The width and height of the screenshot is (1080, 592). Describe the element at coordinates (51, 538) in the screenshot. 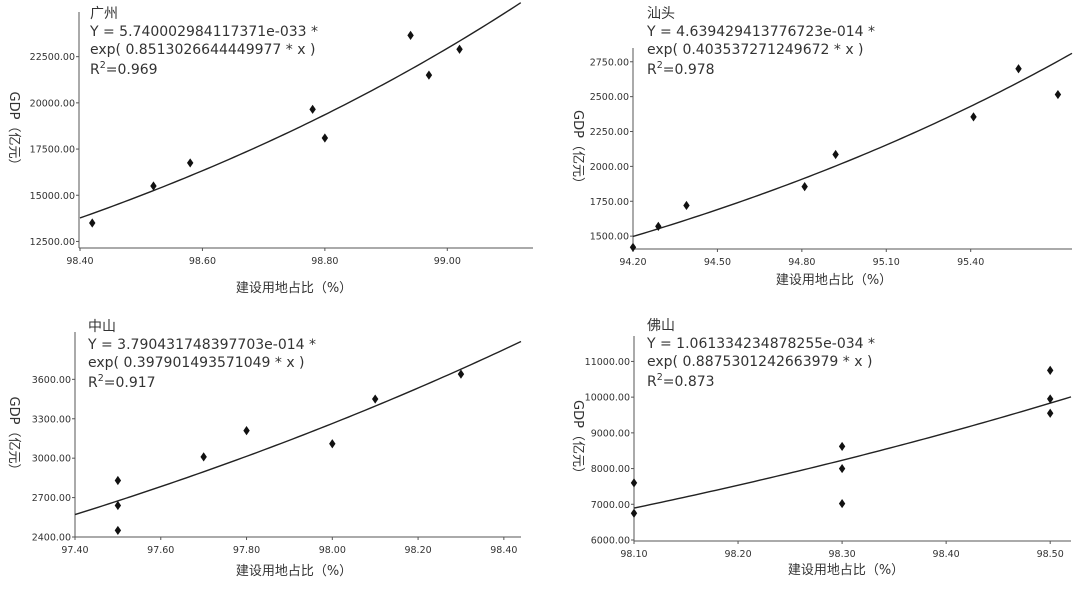

I see `y-tick-label: 2400.00` at that location.